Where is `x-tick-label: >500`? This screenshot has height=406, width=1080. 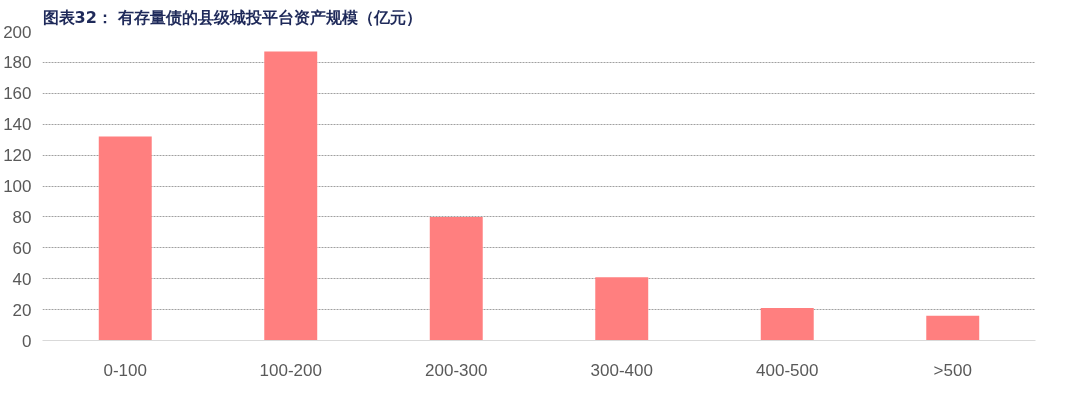 x-tick-label: >500 is located at coordinates (952, 370).